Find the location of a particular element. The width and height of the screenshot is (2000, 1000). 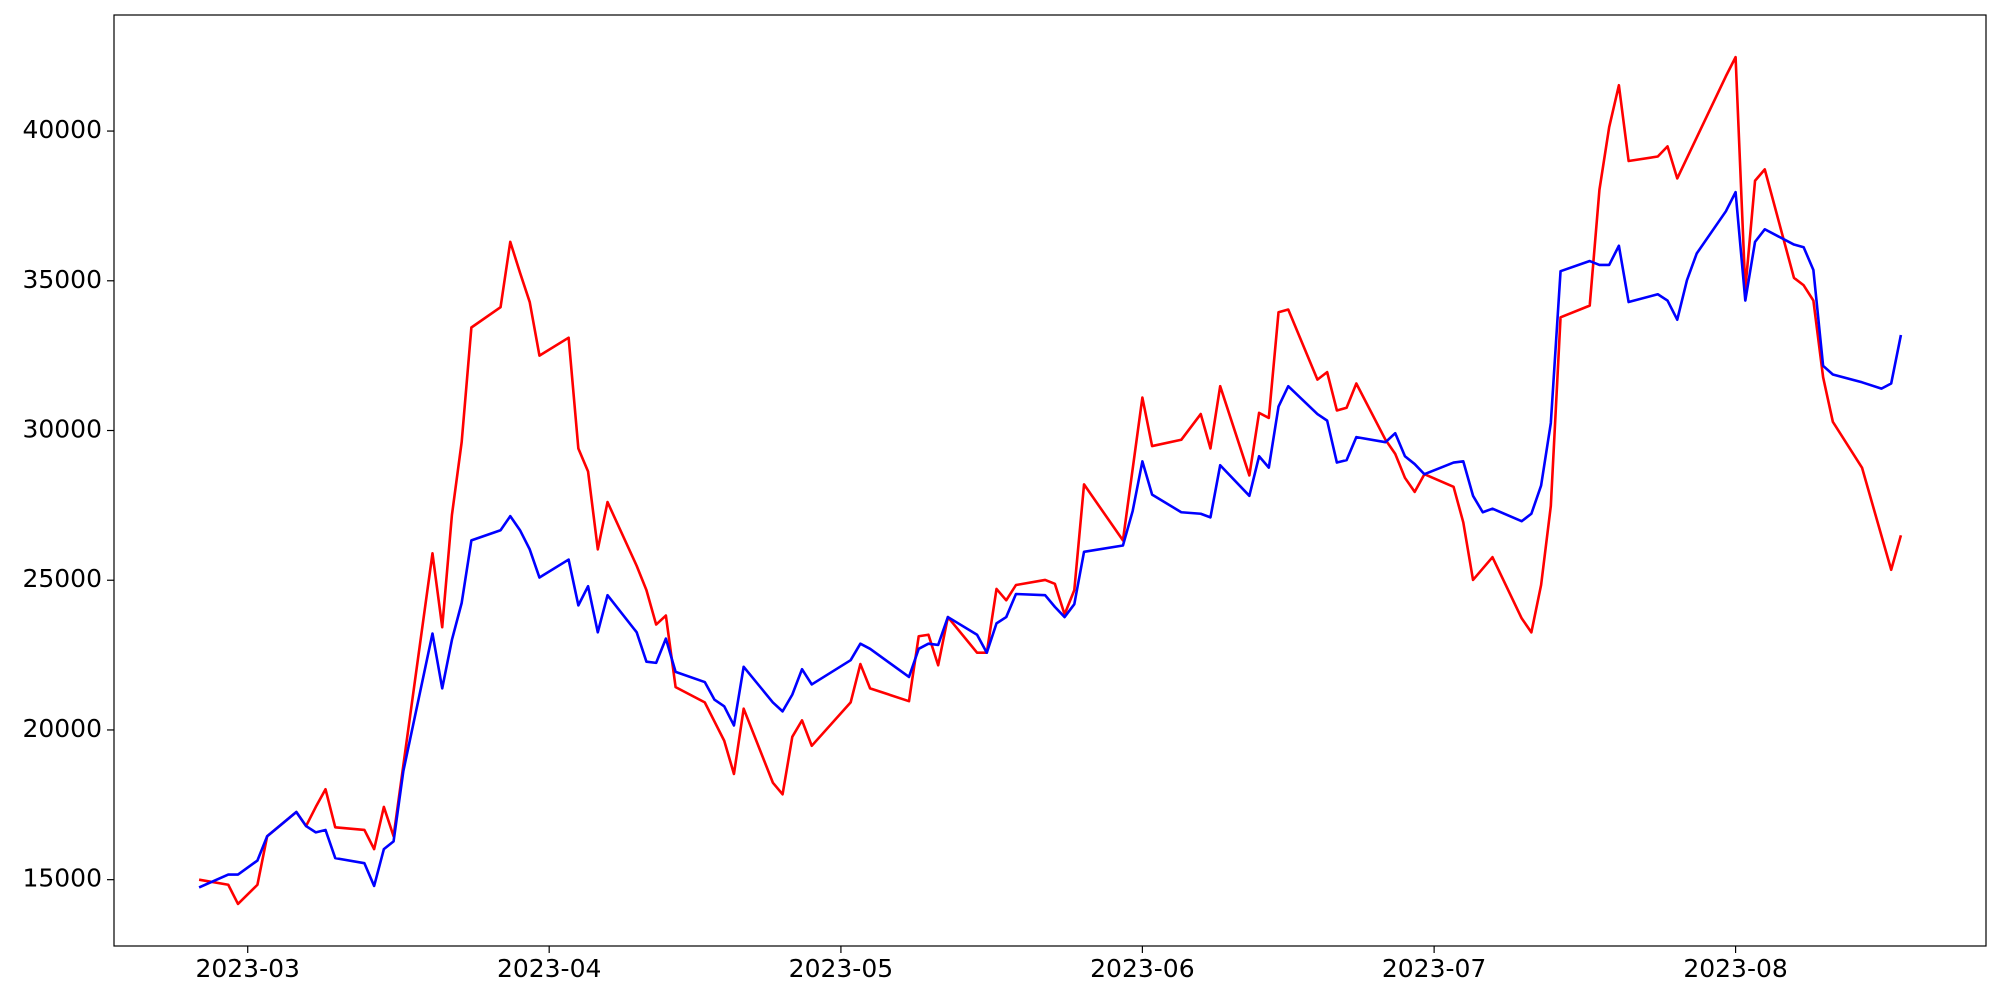

x-tick-label: 2023-06 is located at coordinates (1142, 968).